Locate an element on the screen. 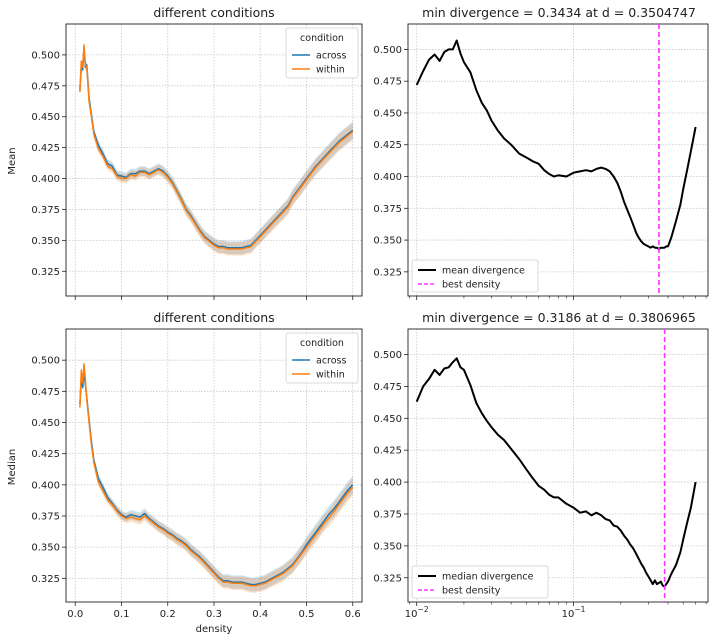 The width and height of the screenshot is (712, 640). confidence-band is located at coordinates (216, 149).